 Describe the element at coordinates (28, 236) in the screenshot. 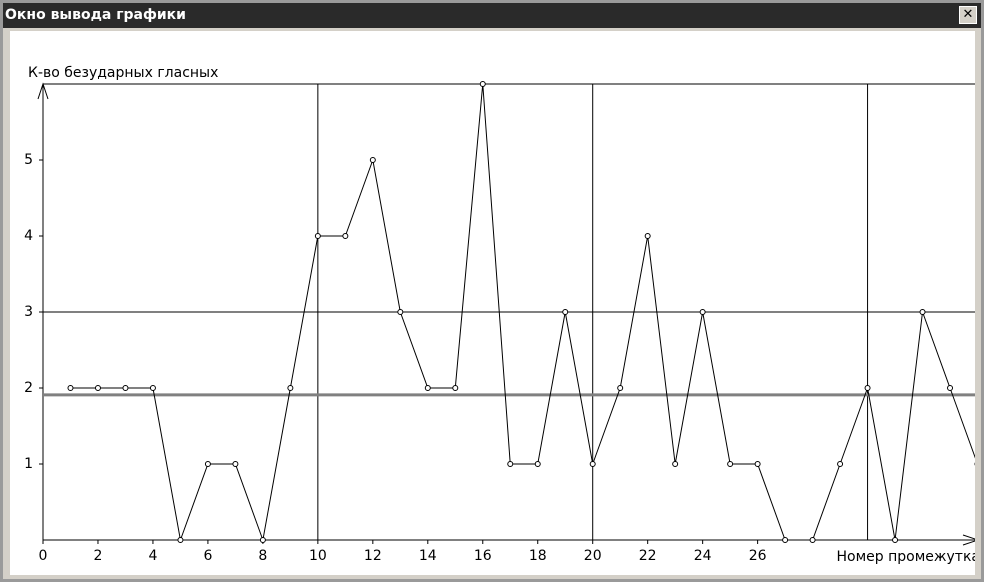

I see `y-tick-label: 4` at that location.